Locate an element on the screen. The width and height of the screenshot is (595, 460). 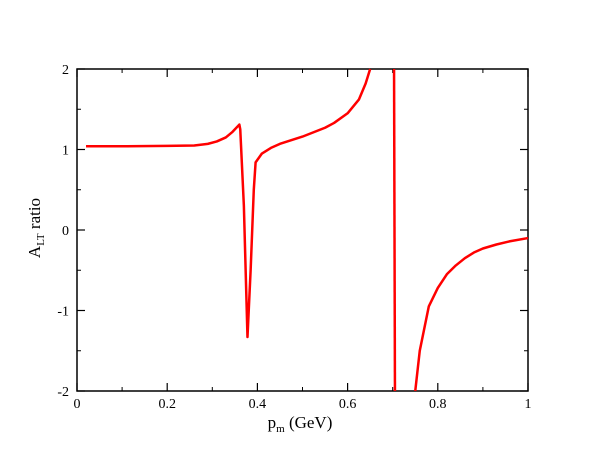
y-tick-label: 1 is located at coordinates (65, 151).